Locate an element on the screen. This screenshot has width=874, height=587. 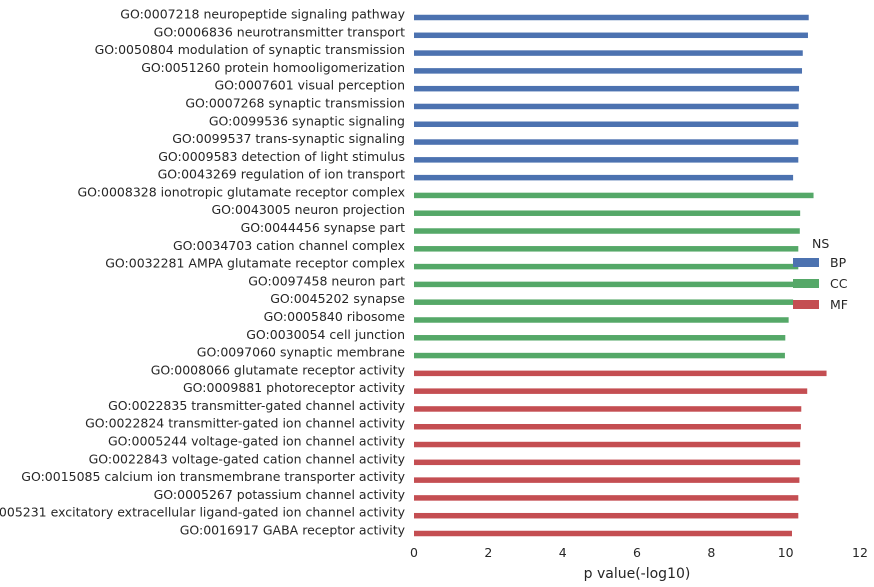
category-label: GO:0009881 photoreceptor activity is located at coordinates (294, 387).